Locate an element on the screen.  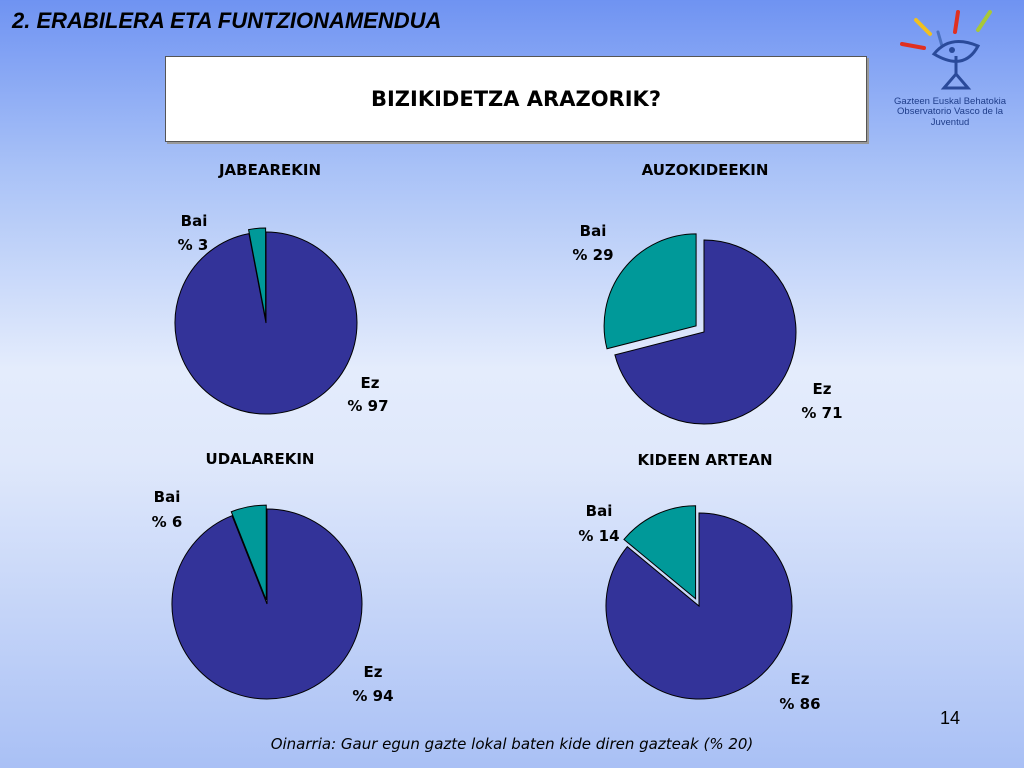
auzokideekin-label-bai-name: Bai is located at coordinates (593, 231).